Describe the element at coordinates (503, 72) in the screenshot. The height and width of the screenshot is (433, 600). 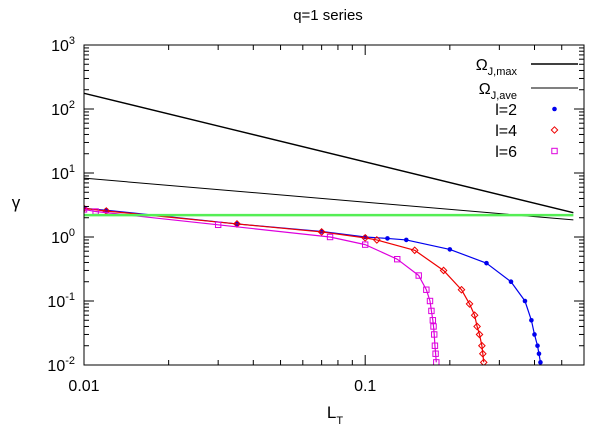
I see `legend-label-sub: J,max` at that location.